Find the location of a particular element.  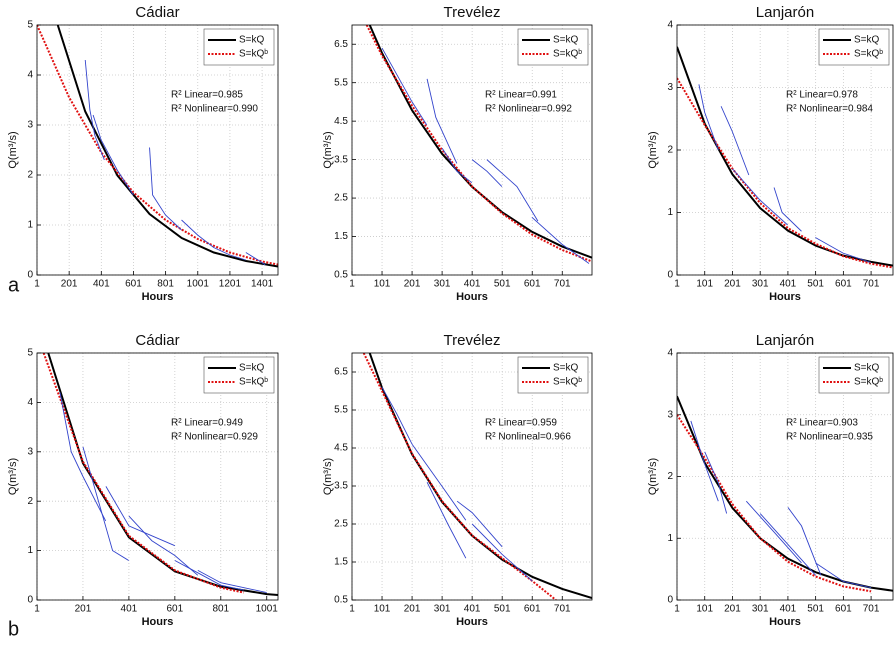

annotation: R² Nonlinear=0.990 is located at coordinates (214, 109).